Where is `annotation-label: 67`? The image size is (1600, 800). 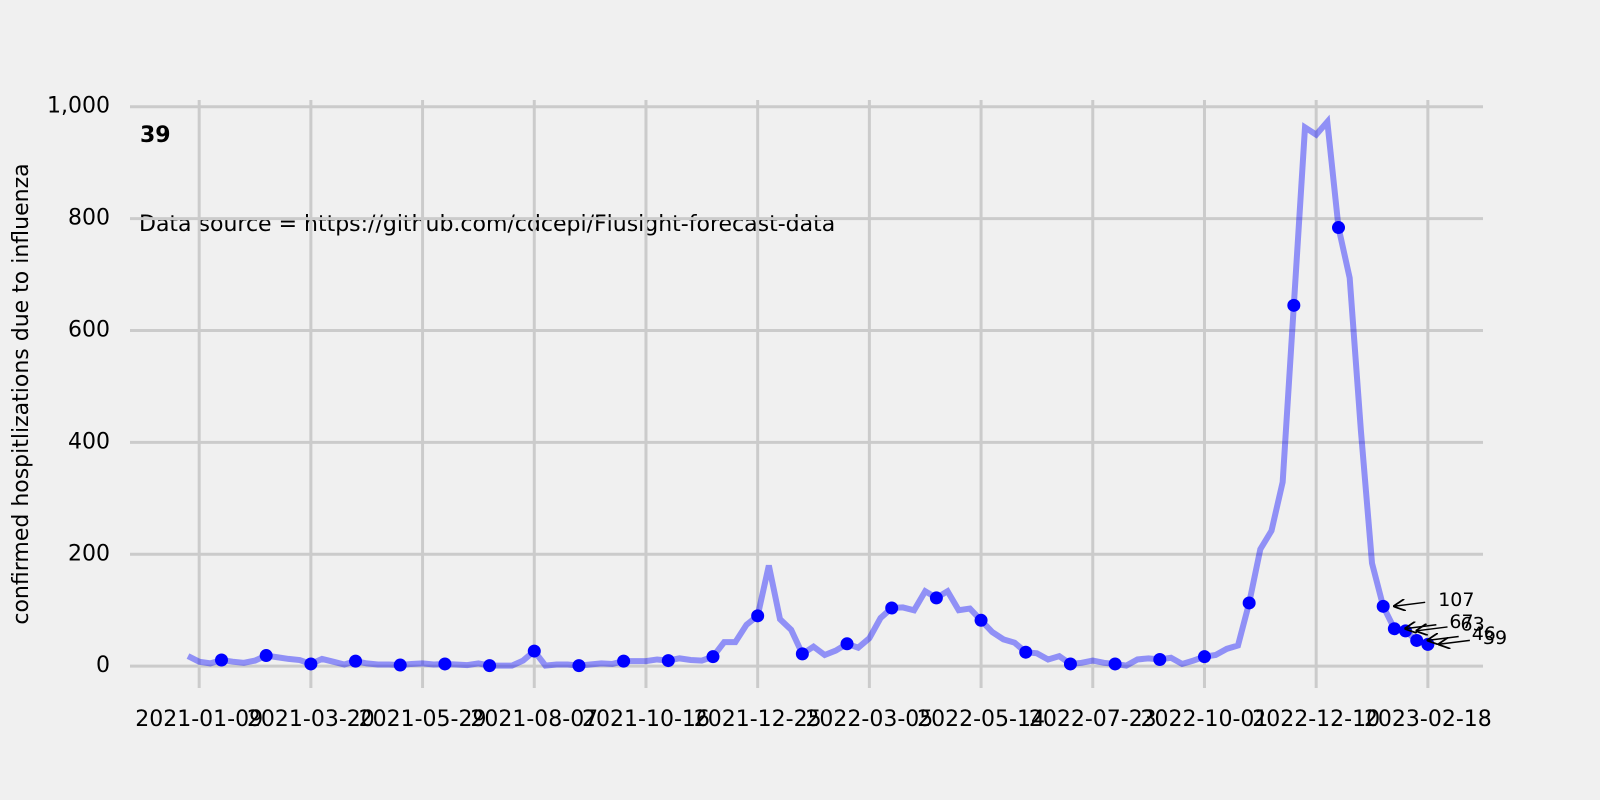
annotation-label: 67 is located at coordinates (1461, 622).